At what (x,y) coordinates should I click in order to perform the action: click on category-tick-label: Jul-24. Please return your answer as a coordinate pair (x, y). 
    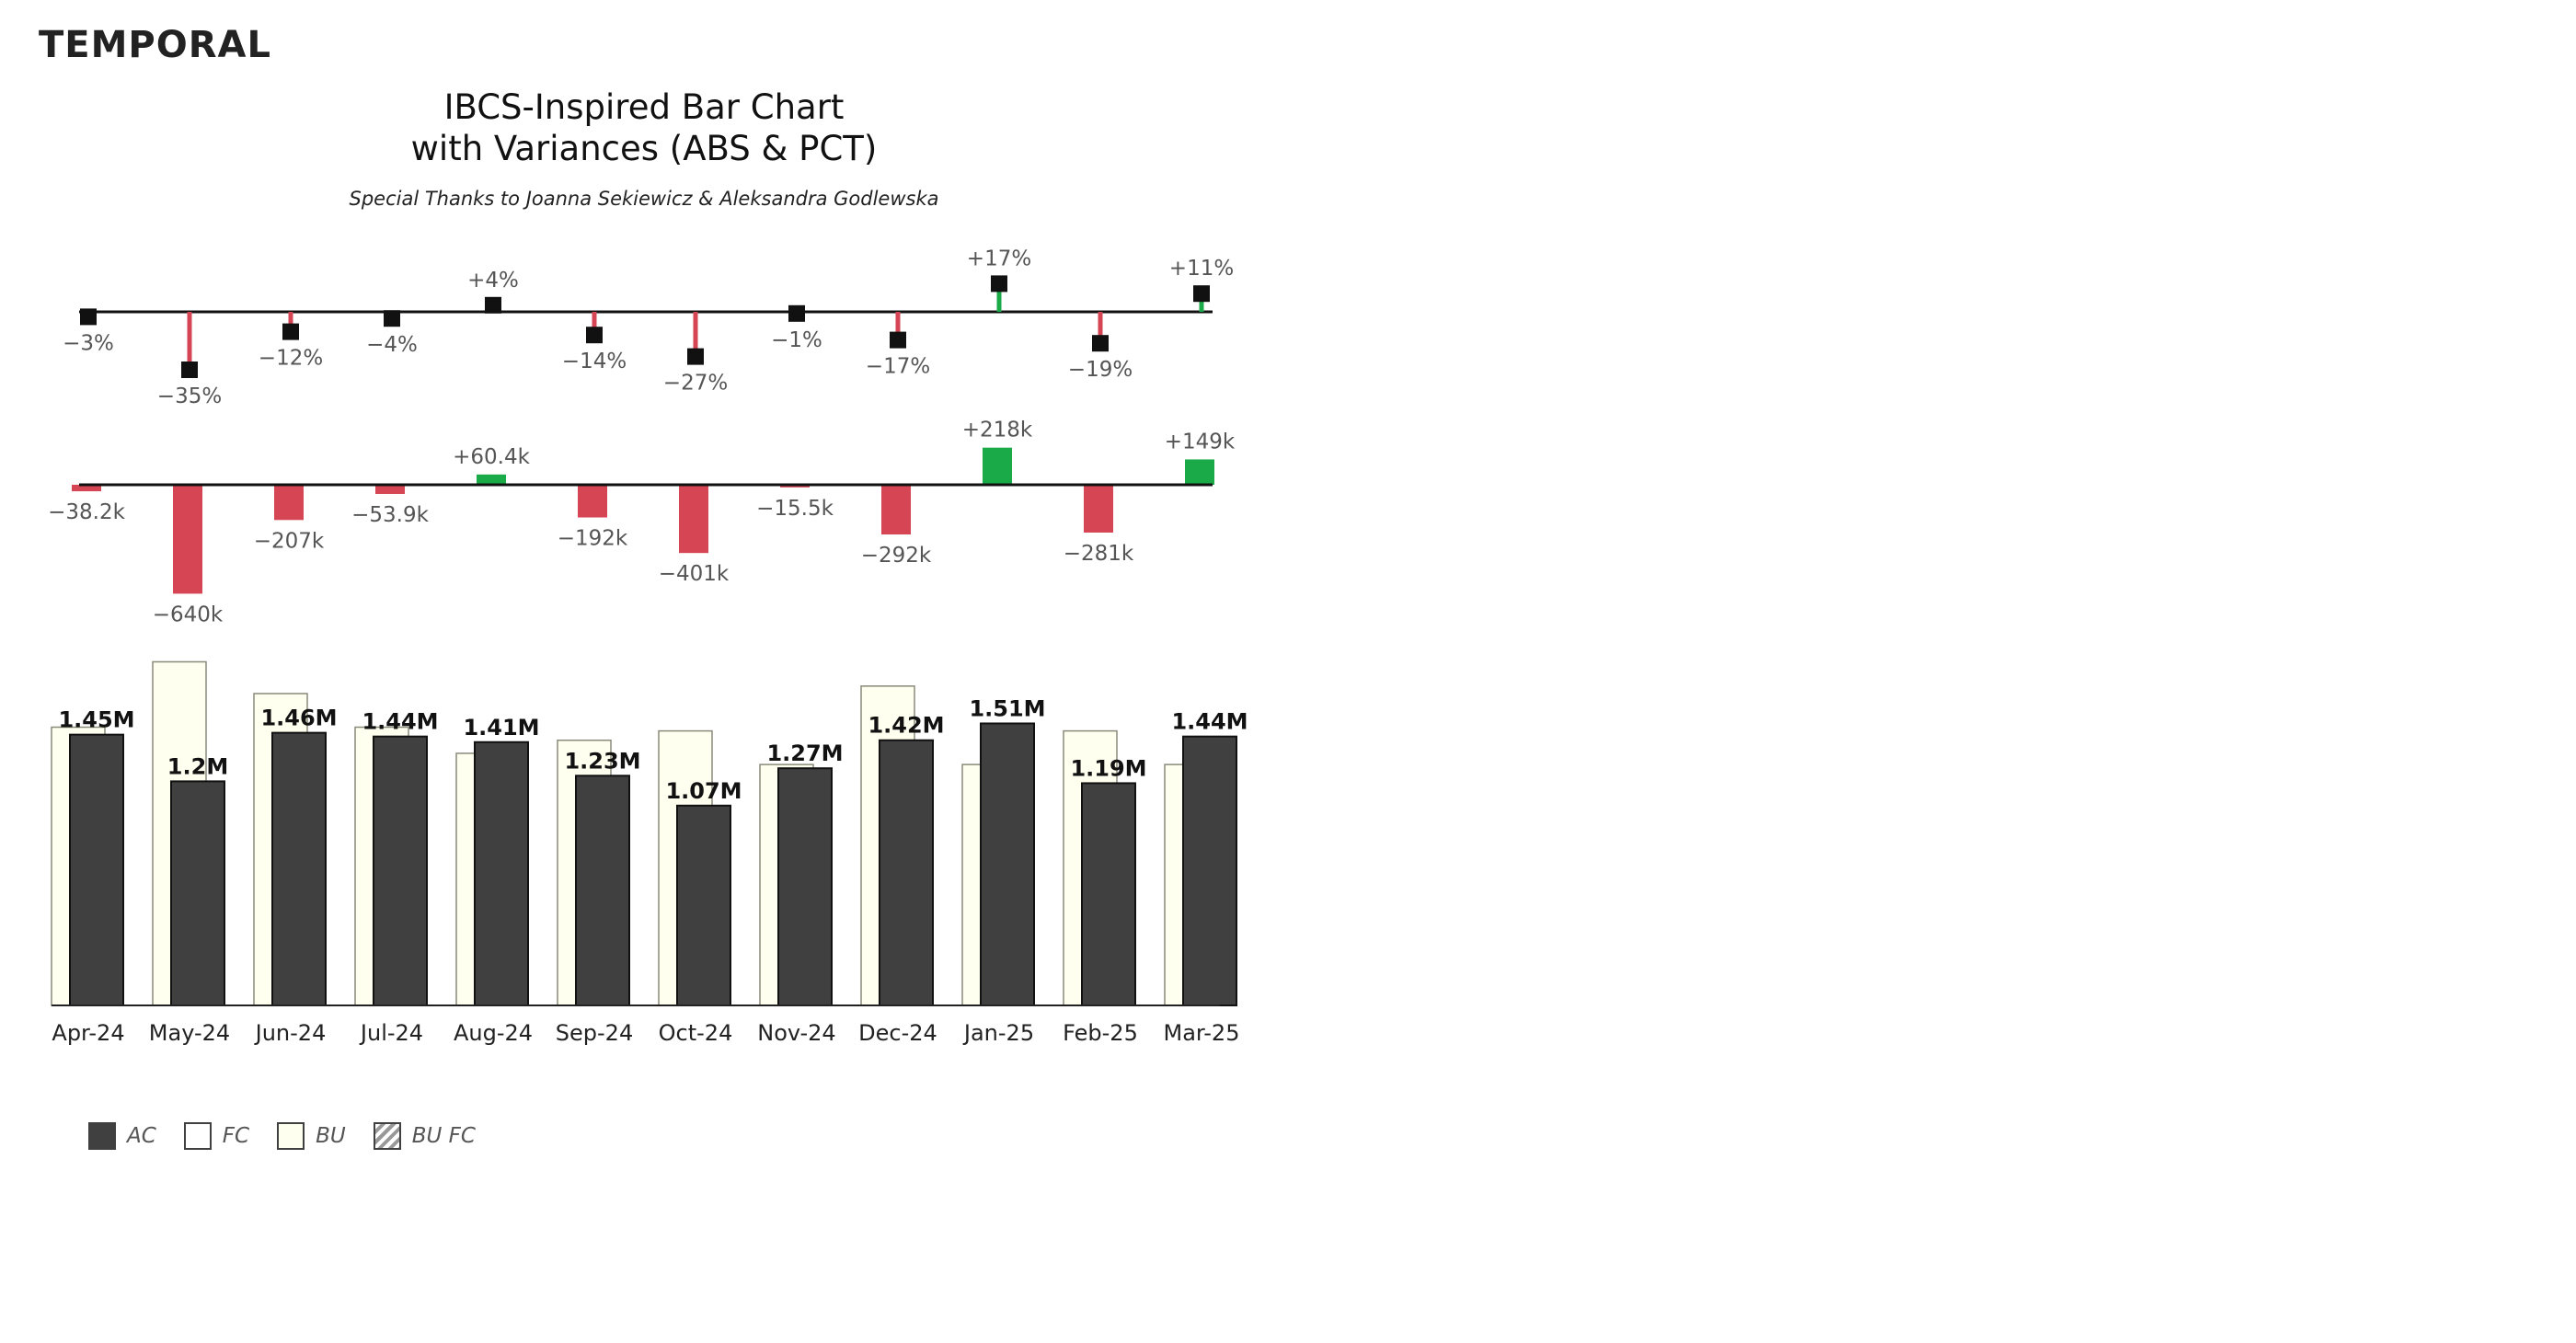
    Looking at the image, I should click on (391, 1033).